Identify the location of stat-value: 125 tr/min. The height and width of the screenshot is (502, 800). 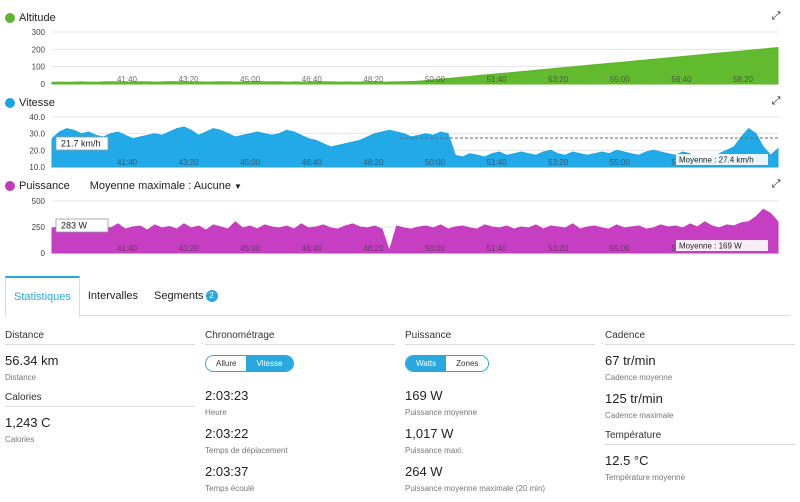
(634, 398).